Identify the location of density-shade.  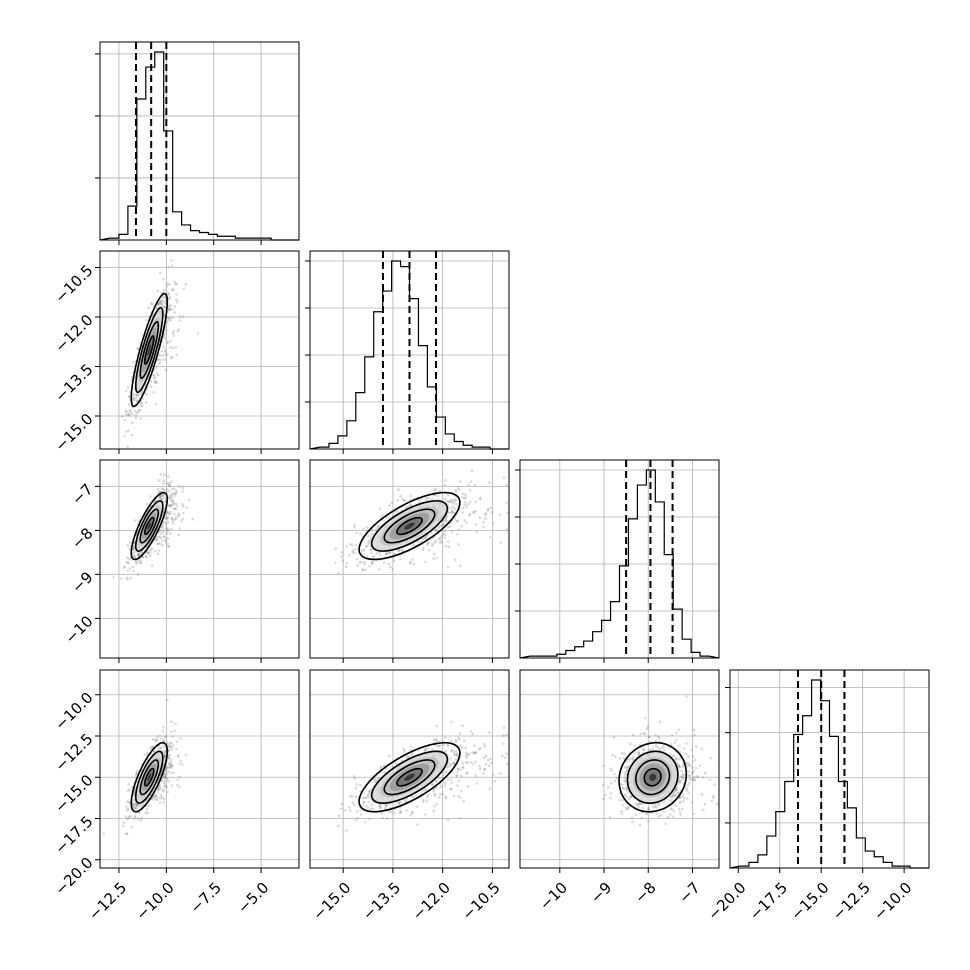
(409, 777).